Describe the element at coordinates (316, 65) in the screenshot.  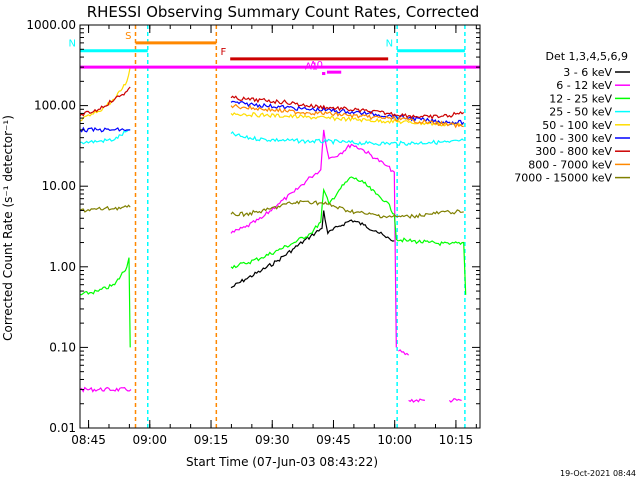
I see `state-bar-label: A0` at that location.